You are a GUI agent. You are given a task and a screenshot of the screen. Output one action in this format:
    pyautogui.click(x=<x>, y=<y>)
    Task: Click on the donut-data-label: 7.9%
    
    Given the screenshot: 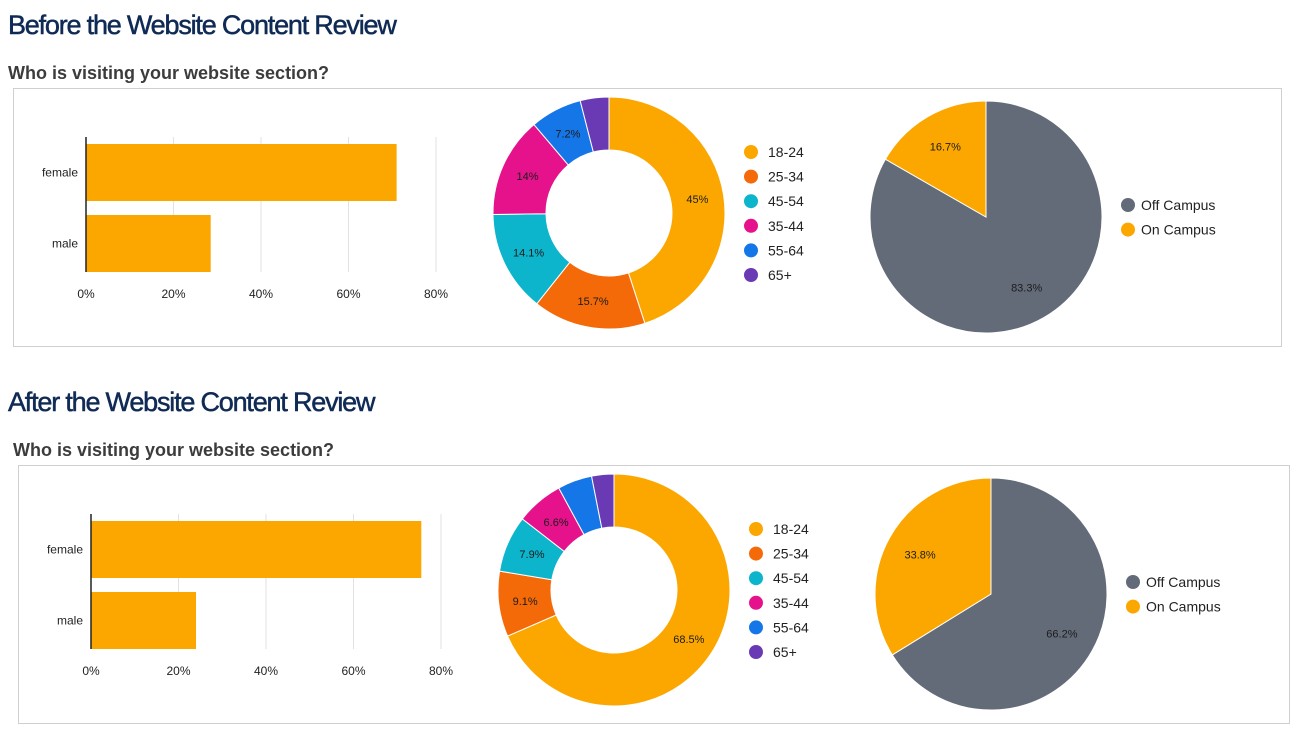 What is the action you would take?
    pyautogui.click(x=531, y=555)
    